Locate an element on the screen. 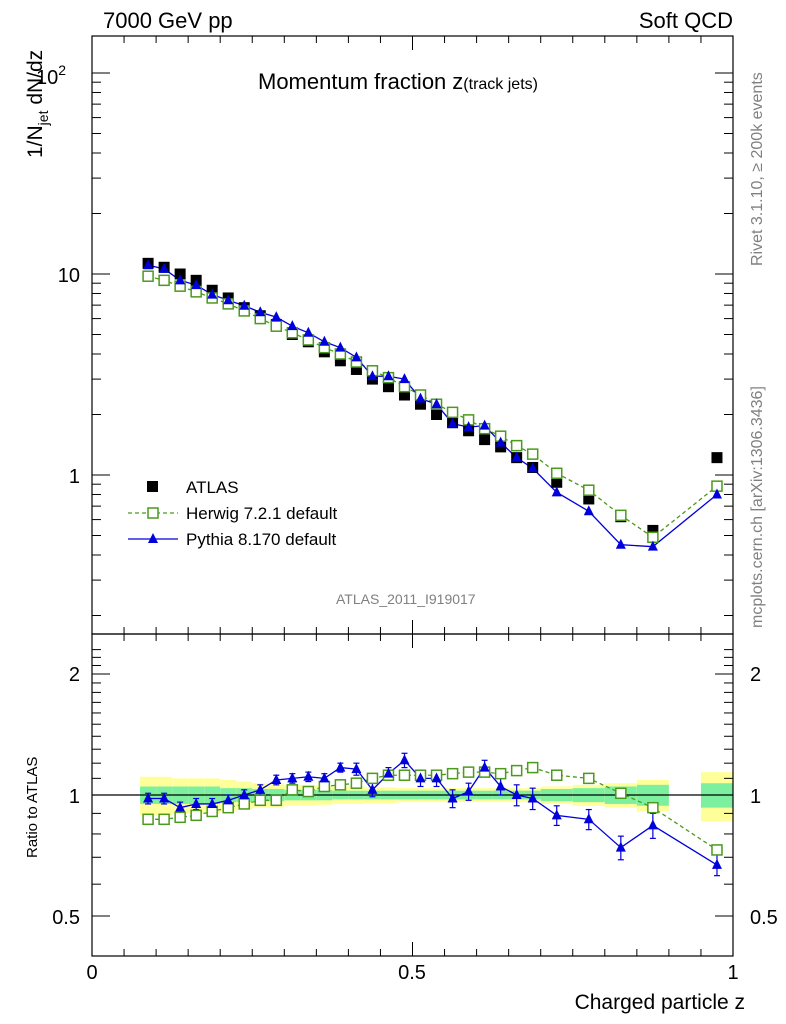  y-axis-title-main: 1/Njet dN/dz is located at coordinates (37, 104).